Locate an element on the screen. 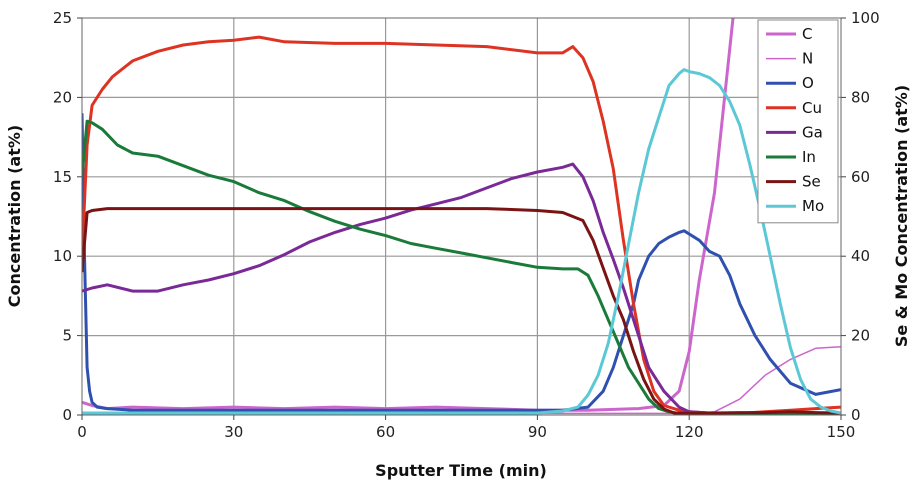 The height and width of the screenshot is (485, 920). y-tick-label: 20 is located at coordinates (62, 97).